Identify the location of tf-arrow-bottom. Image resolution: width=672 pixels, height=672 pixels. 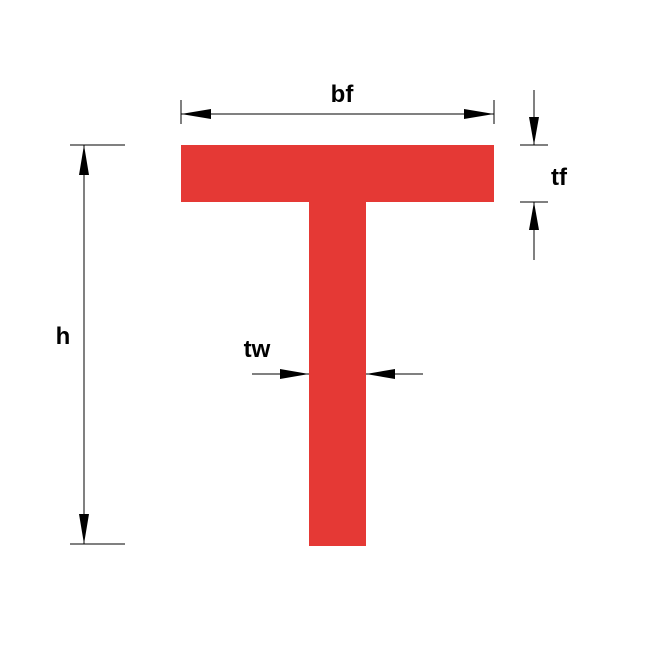
(534, 216).